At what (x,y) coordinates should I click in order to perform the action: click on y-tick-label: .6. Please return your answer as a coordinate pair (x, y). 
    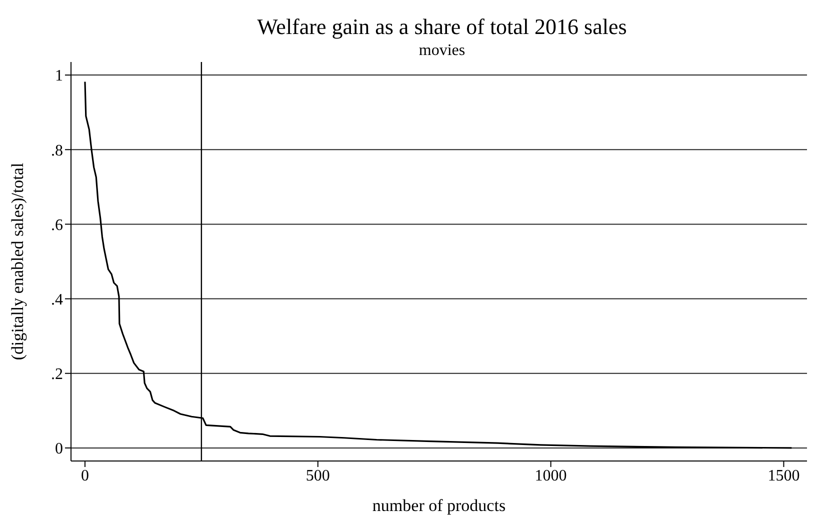
    Looking at the image, I should click on (57, 225).